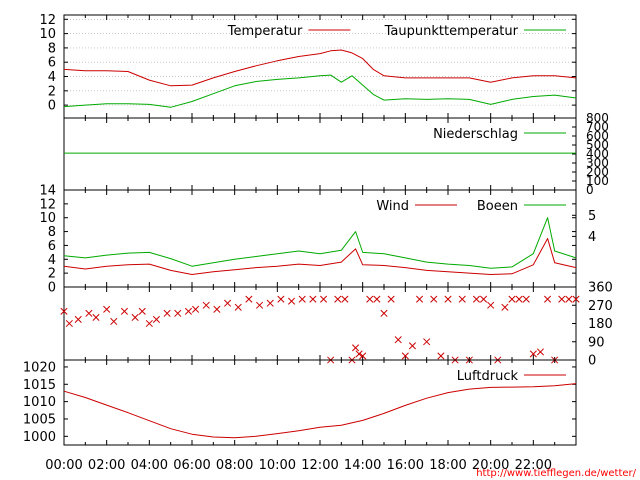 The image size is (640, 480). Describe the element at coordinates (234, 465) in the screenshot. I see `x-tick-label: 08:00` at that location.